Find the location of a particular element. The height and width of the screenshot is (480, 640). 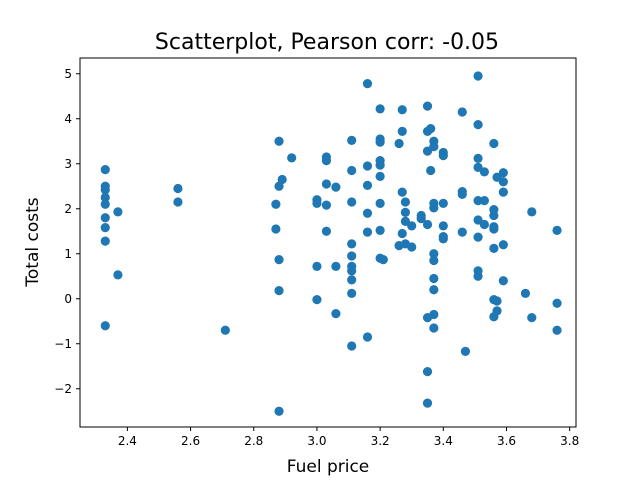

x-axis-label: Fuel price is located at coordinates (328, 467).